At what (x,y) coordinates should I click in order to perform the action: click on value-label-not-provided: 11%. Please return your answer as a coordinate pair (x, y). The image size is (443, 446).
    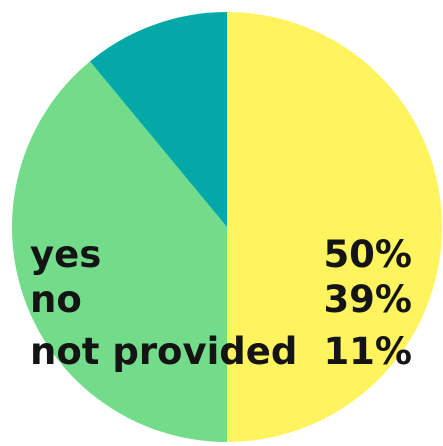
    Looking at the image, I should click on (367, 351).